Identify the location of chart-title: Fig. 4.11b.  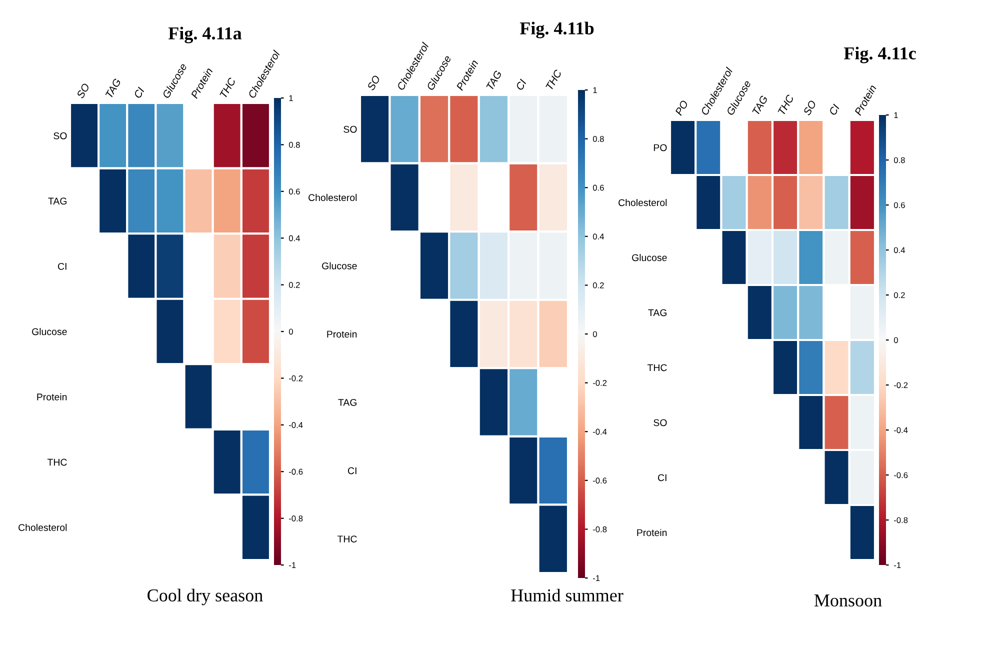
(557, 30).